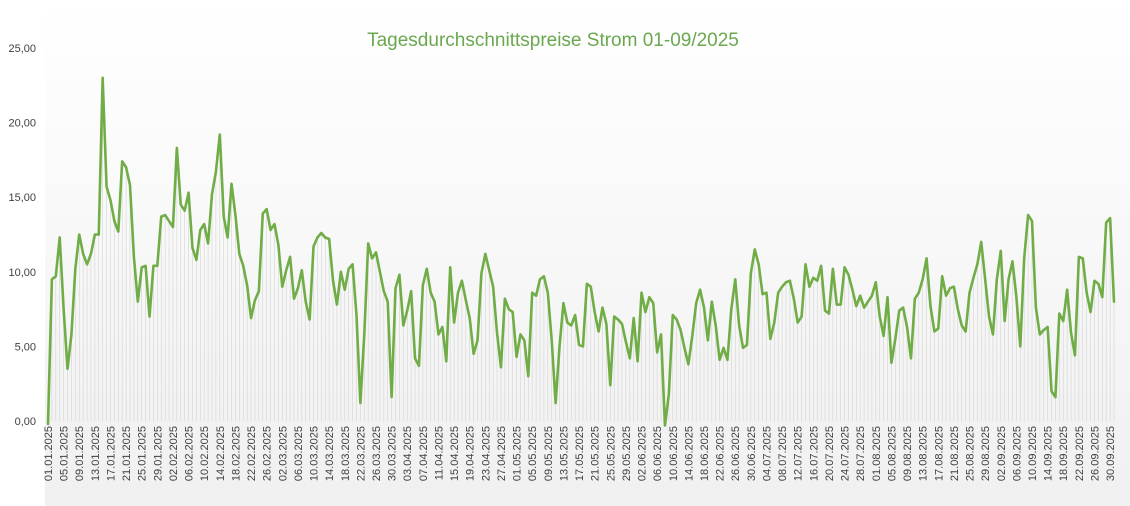 The height and width of the screenshot is (506, 1130). Describe the element at coordinates (424, 453) in the screenshot. I see `x-tick-label: 07.04.2025` at that location.